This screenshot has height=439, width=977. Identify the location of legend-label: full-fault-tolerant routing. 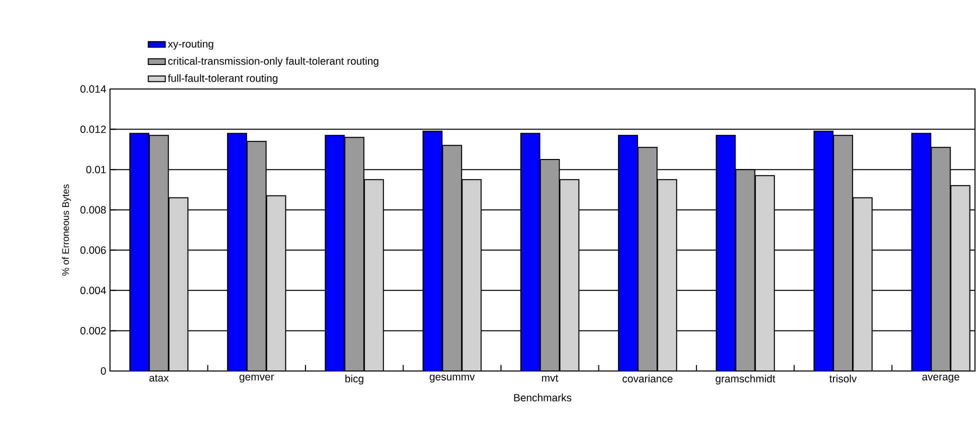
(223, 79).